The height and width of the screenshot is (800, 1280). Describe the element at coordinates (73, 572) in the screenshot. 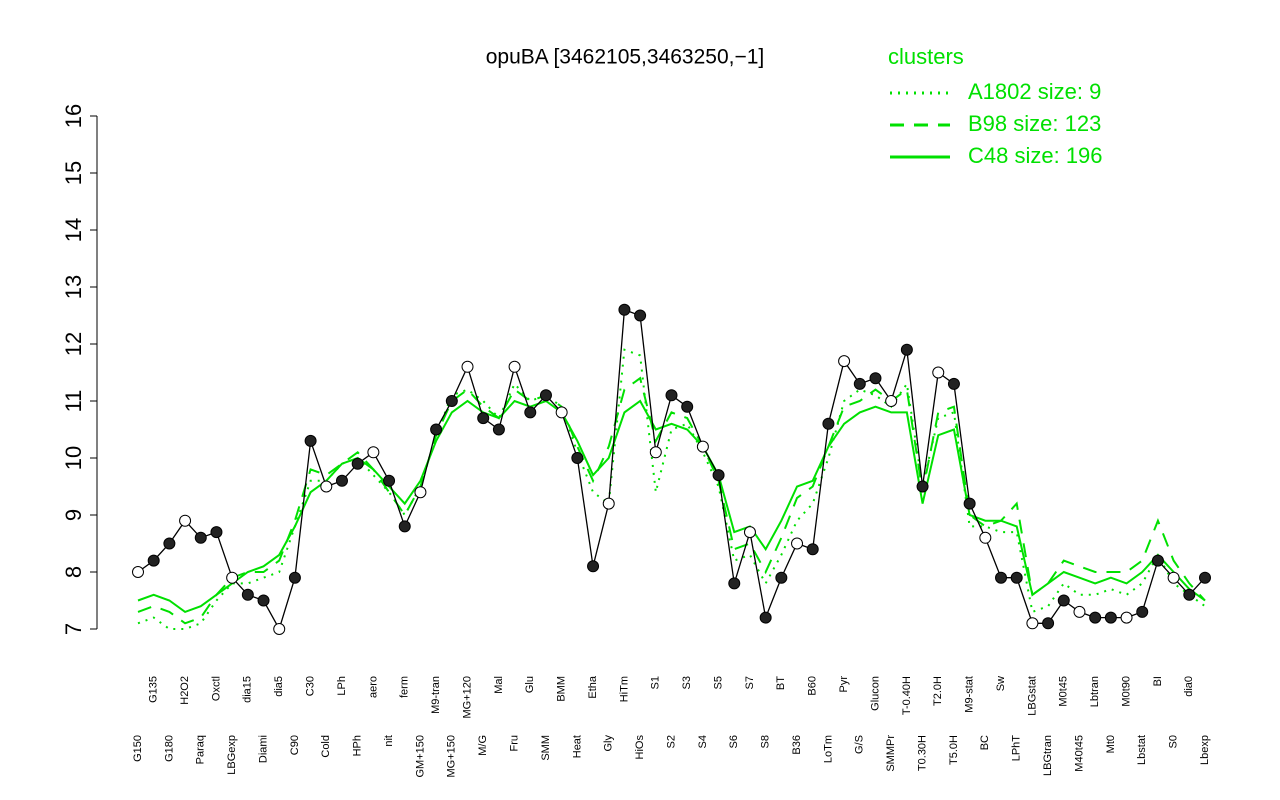

I see `y-tick-label: 8` at that location.